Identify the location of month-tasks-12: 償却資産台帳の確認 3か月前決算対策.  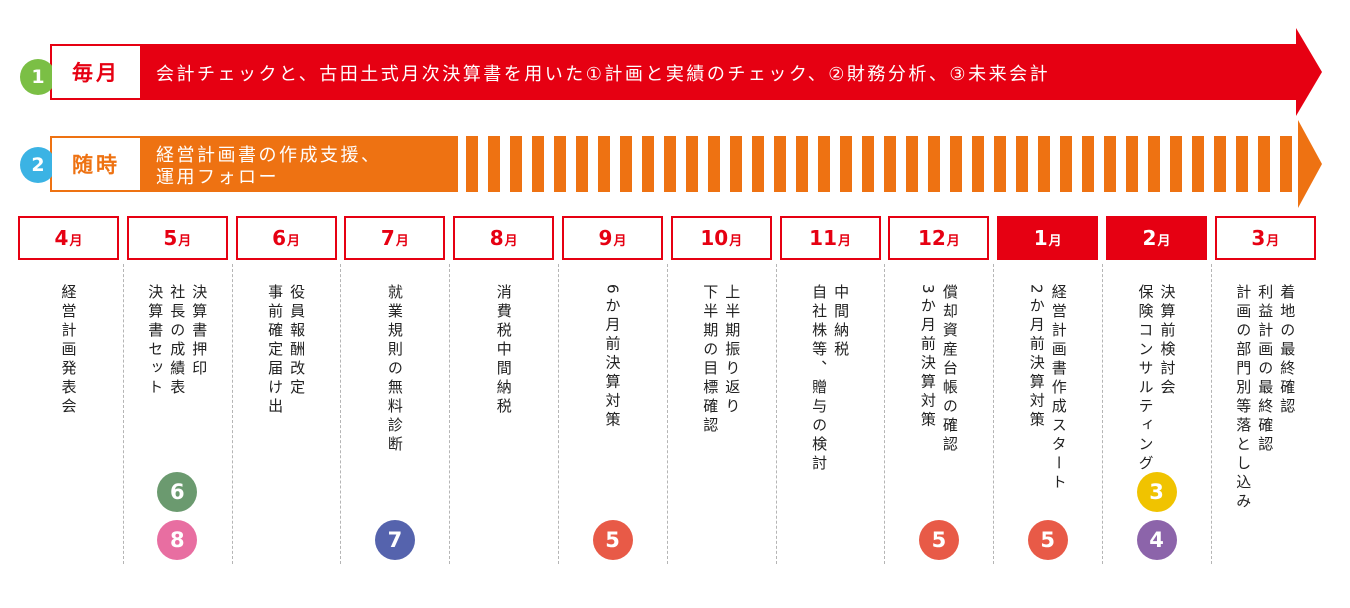
(939, 369).